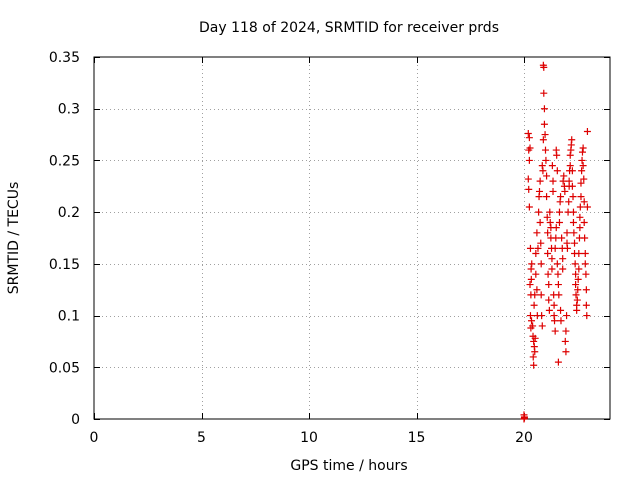  What do you see at coordinates (64, 265) in the screenshot?
I see `y-tick-label: 0.15` at bounding box center [64, 265].